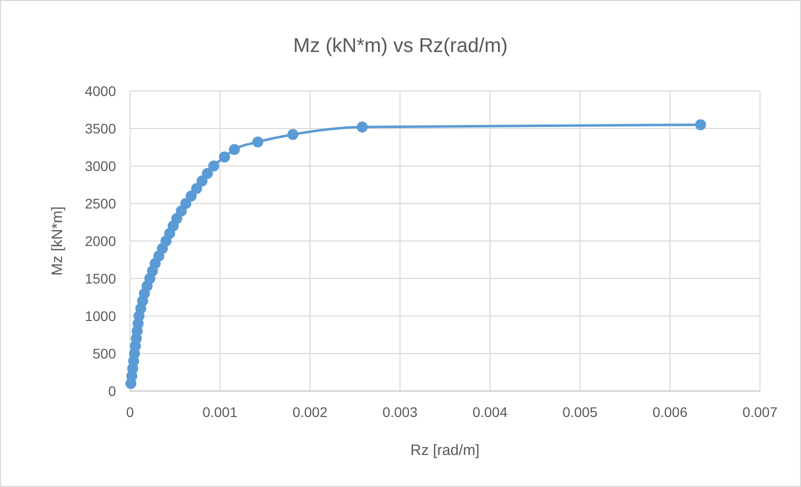 The width and height of the screenshot is (801, 487). Describe the element at coordinates (57, 241) in the screenshot. I see `y-axis-title: Mz [kN*m]` at that location.